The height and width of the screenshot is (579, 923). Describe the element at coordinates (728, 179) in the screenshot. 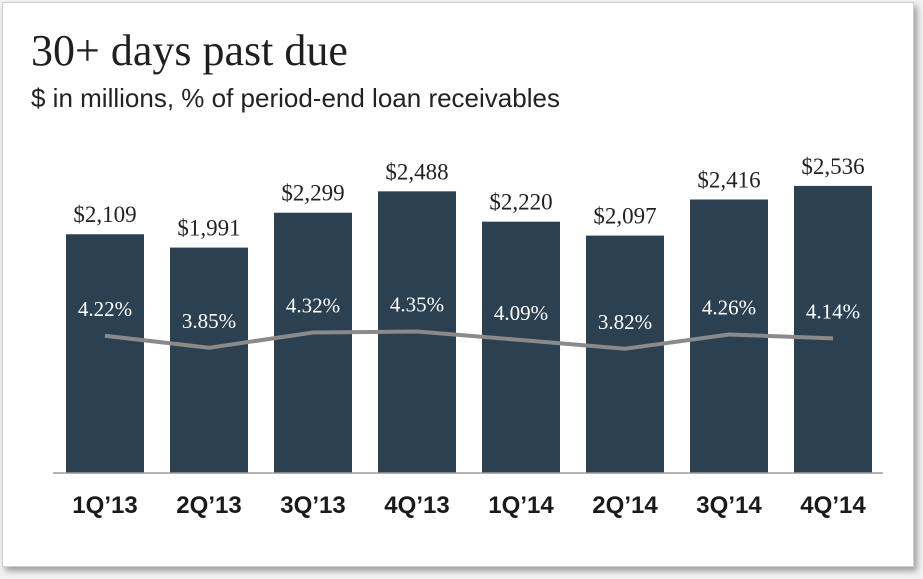

I see `bar-value-label: $2,416` at that location.